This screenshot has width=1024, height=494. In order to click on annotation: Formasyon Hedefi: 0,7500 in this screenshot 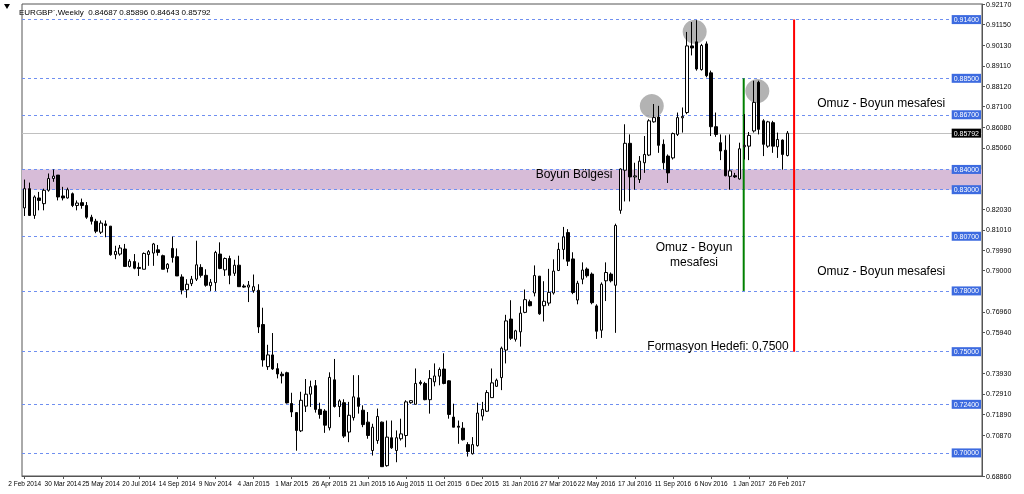, I will do `click(718, 346)`.